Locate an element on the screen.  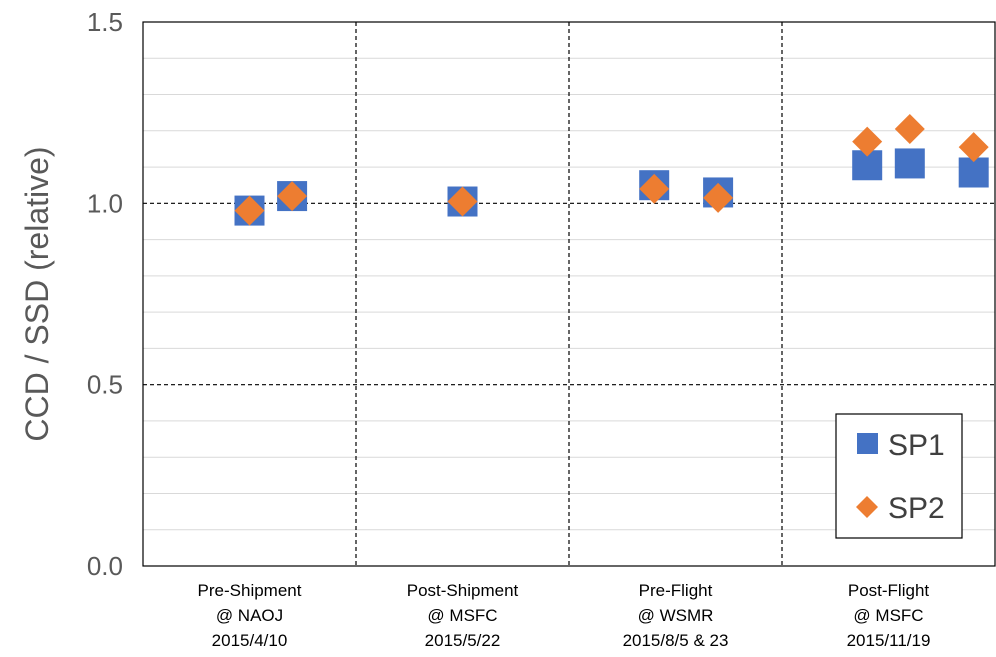
legend: SP1 SP2 is located at coordinates (899, 476).